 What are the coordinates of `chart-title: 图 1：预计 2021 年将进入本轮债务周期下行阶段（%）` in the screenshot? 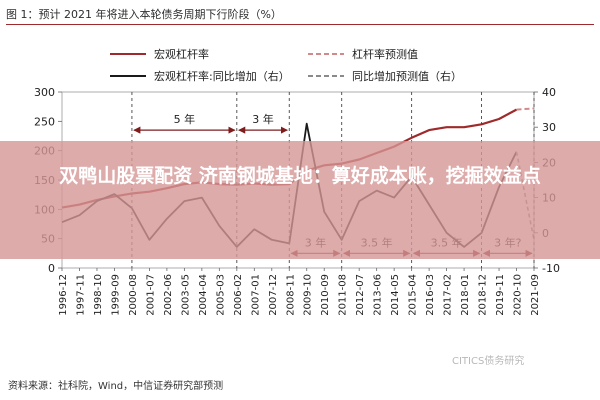 It's located at (144, 14).